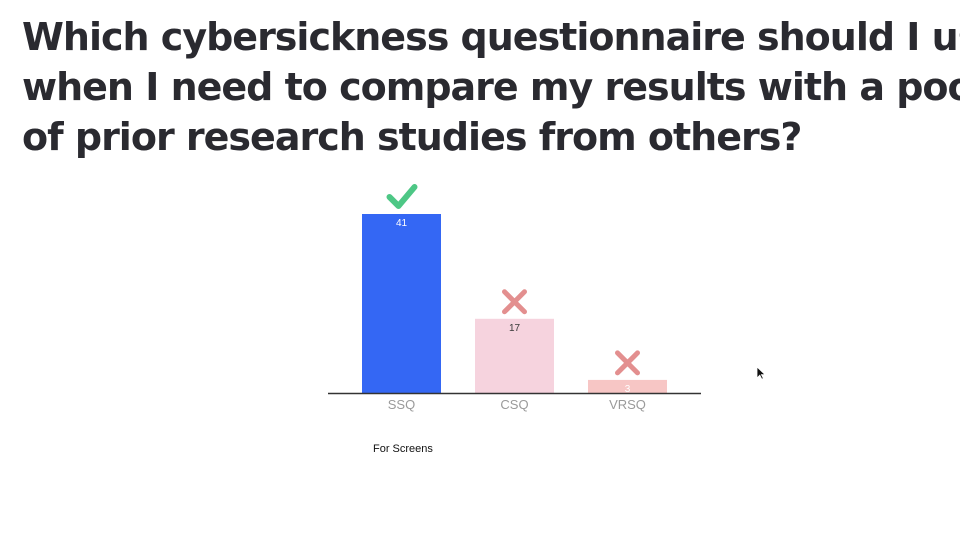  Describe the element at coordinates (515, 328) in the screenshot. I see `value-label-csq: 17` at that location.